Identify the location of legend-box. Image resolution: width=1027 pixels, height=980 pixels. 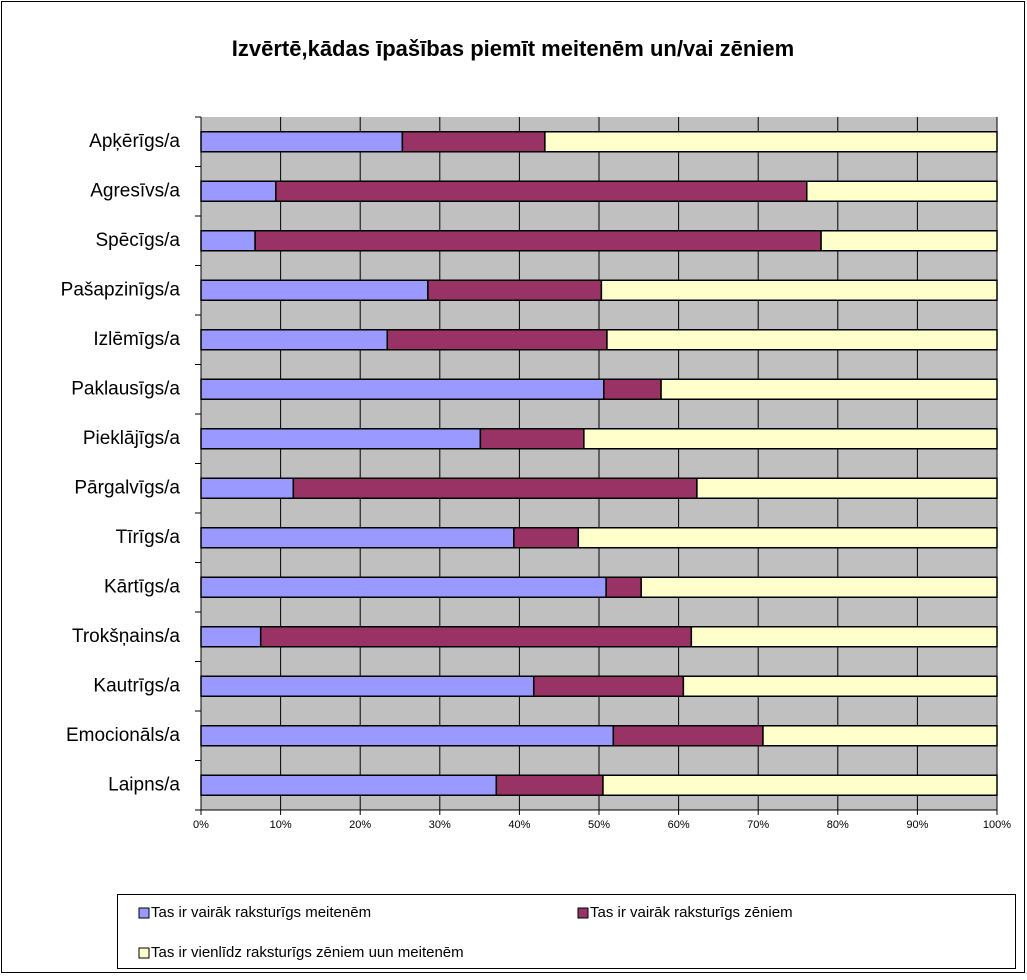
(566, 931).